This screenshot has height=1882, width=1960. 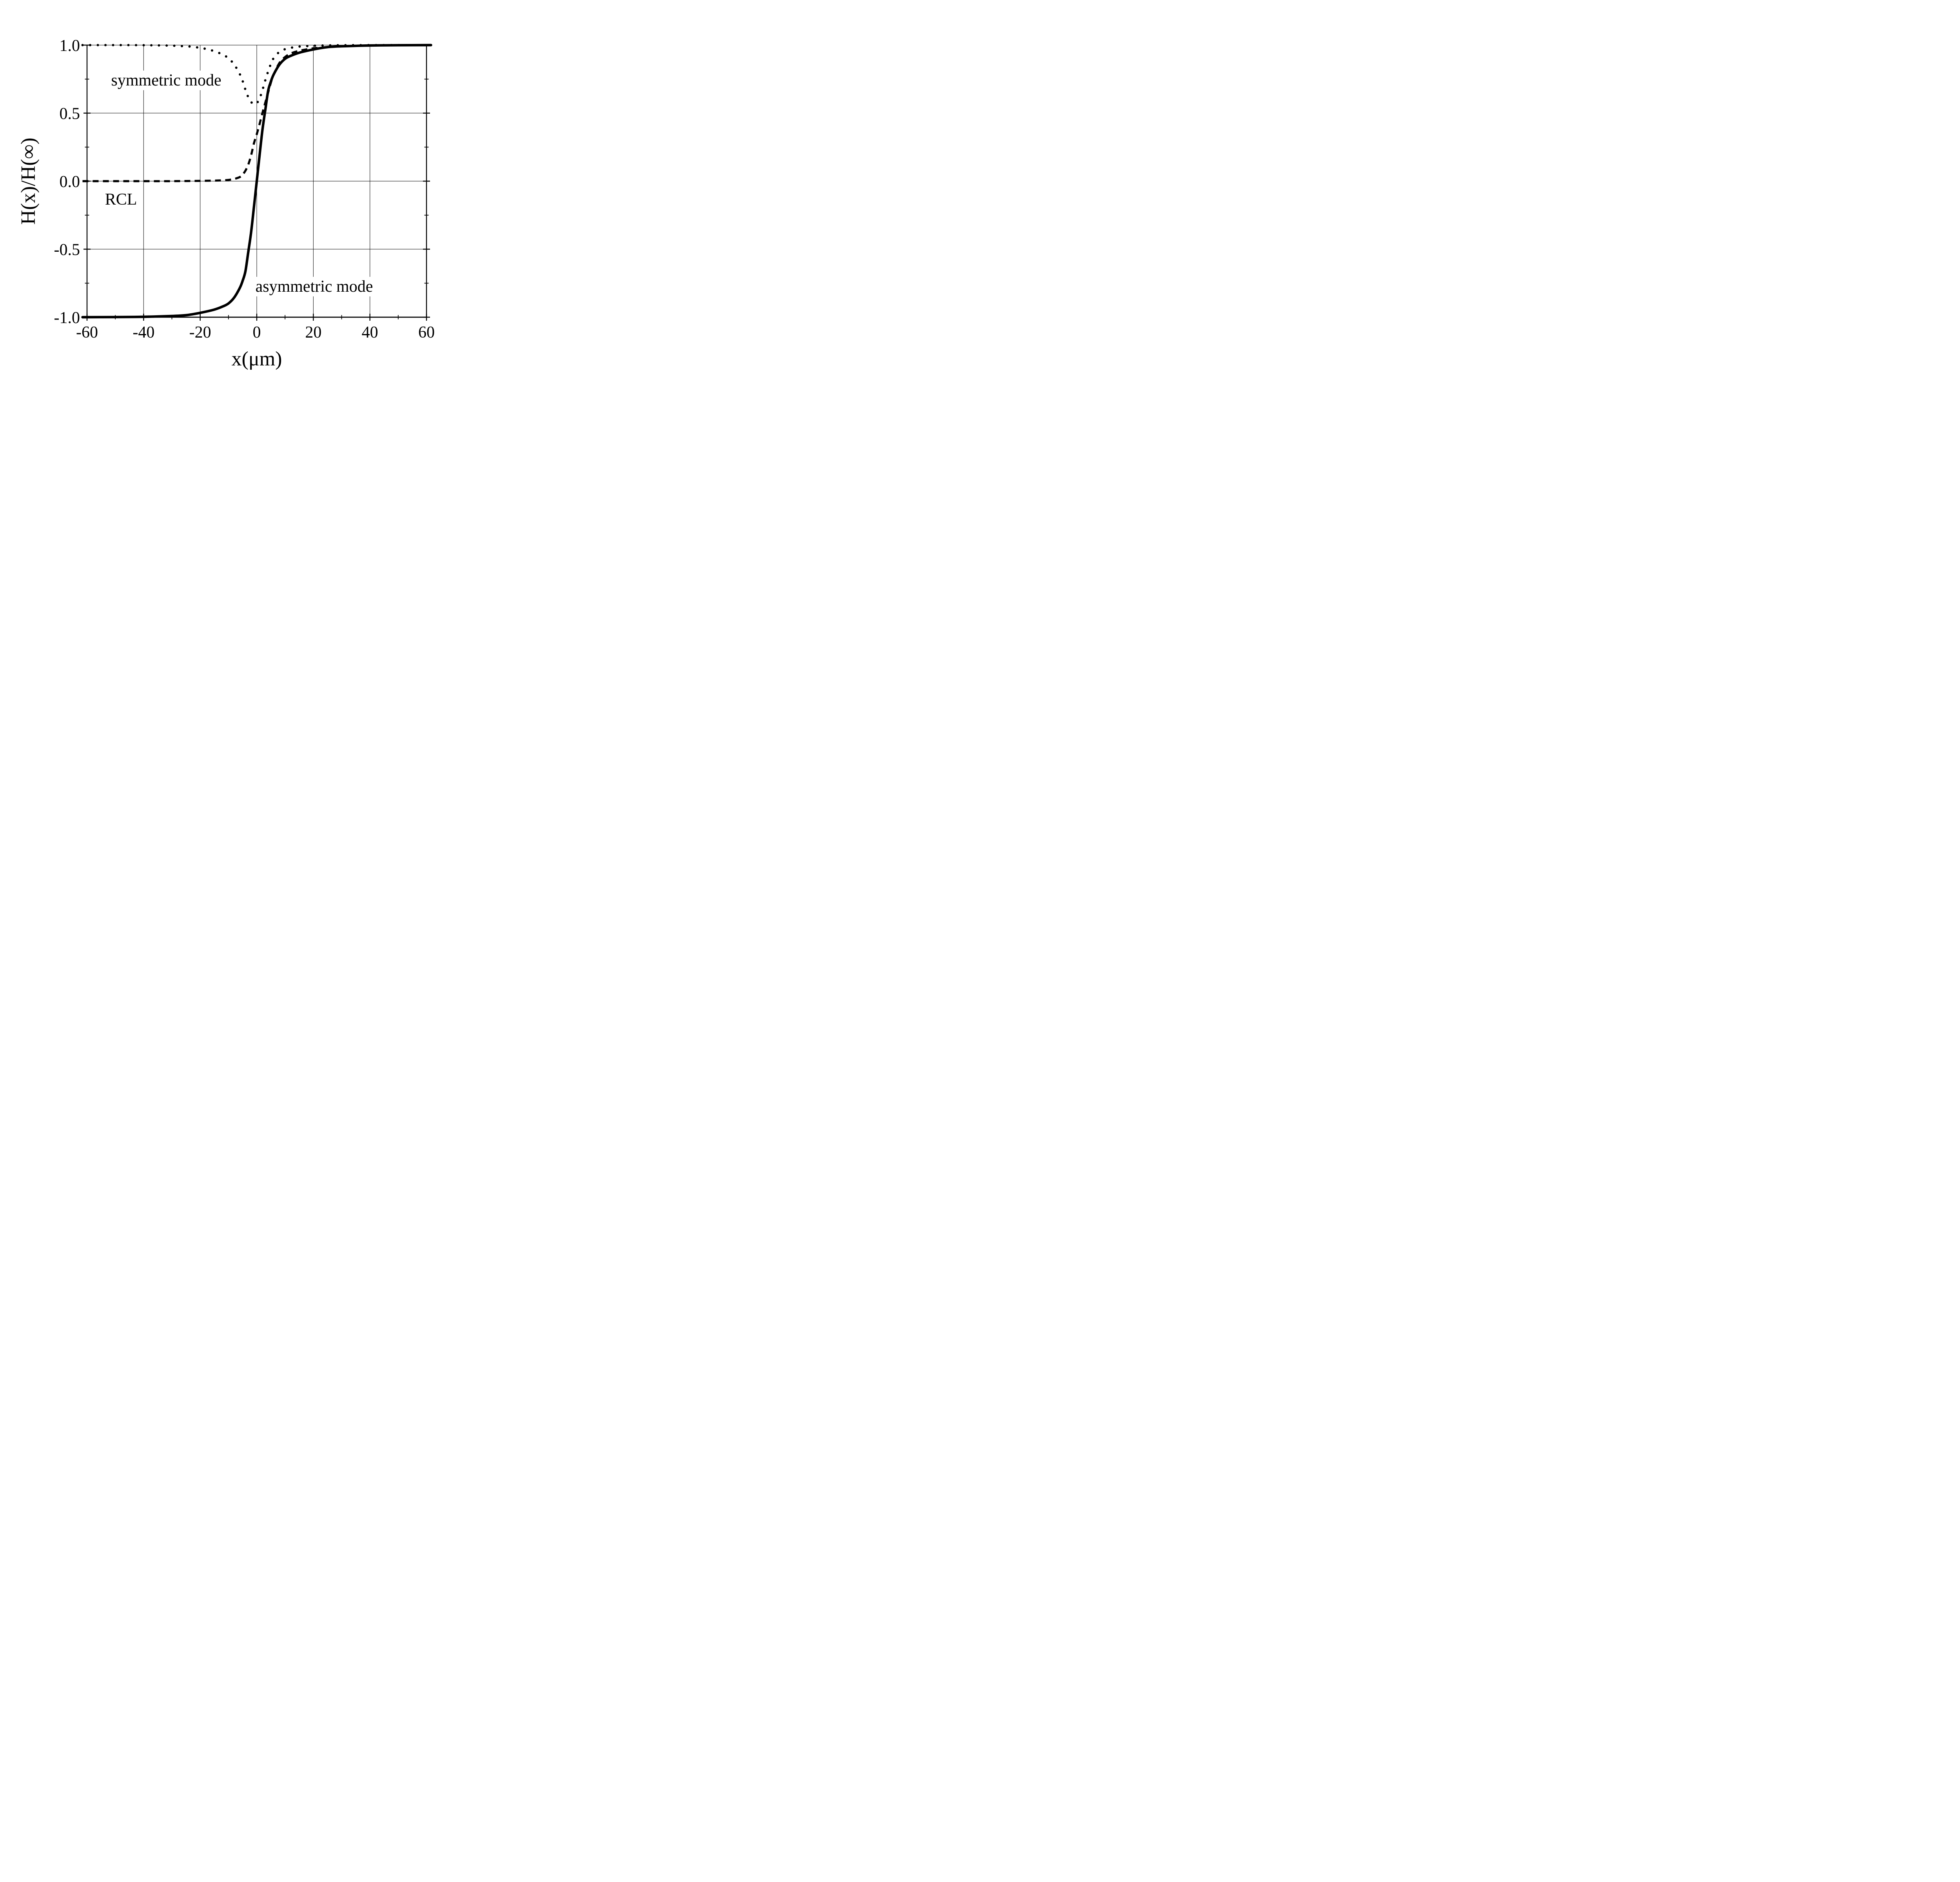 What do you see at coordinates (314, 286) in the screenshot?
I see `annotation-asymmetric-mode: asymmetric mode` at bounding box center [314, 286].